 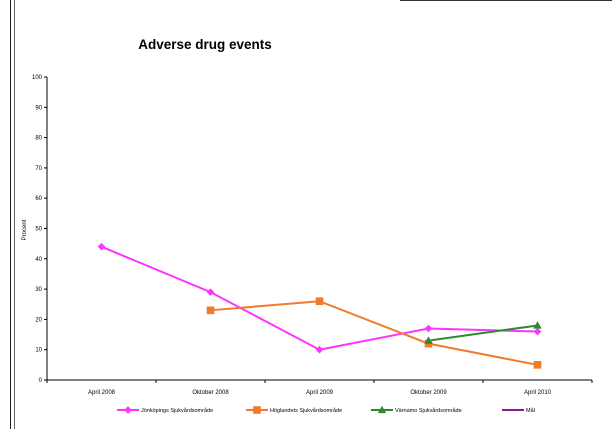 I want to click on y-axis-ticks: 0 10 20 30 40 50 60 70 80 90 100, so click(x=39, y=229).